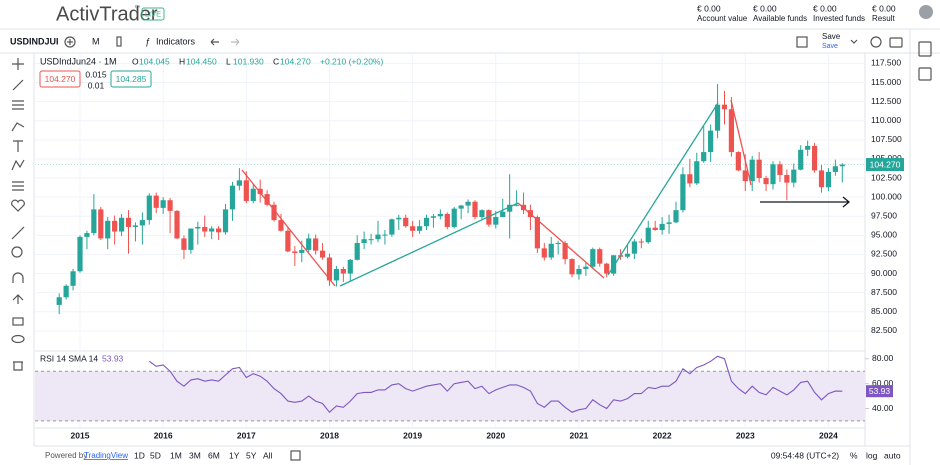  What do you see at coordinates (195, 455) in the screenshot?
I see `range-button: 3M` at bounding box center [195, 455].